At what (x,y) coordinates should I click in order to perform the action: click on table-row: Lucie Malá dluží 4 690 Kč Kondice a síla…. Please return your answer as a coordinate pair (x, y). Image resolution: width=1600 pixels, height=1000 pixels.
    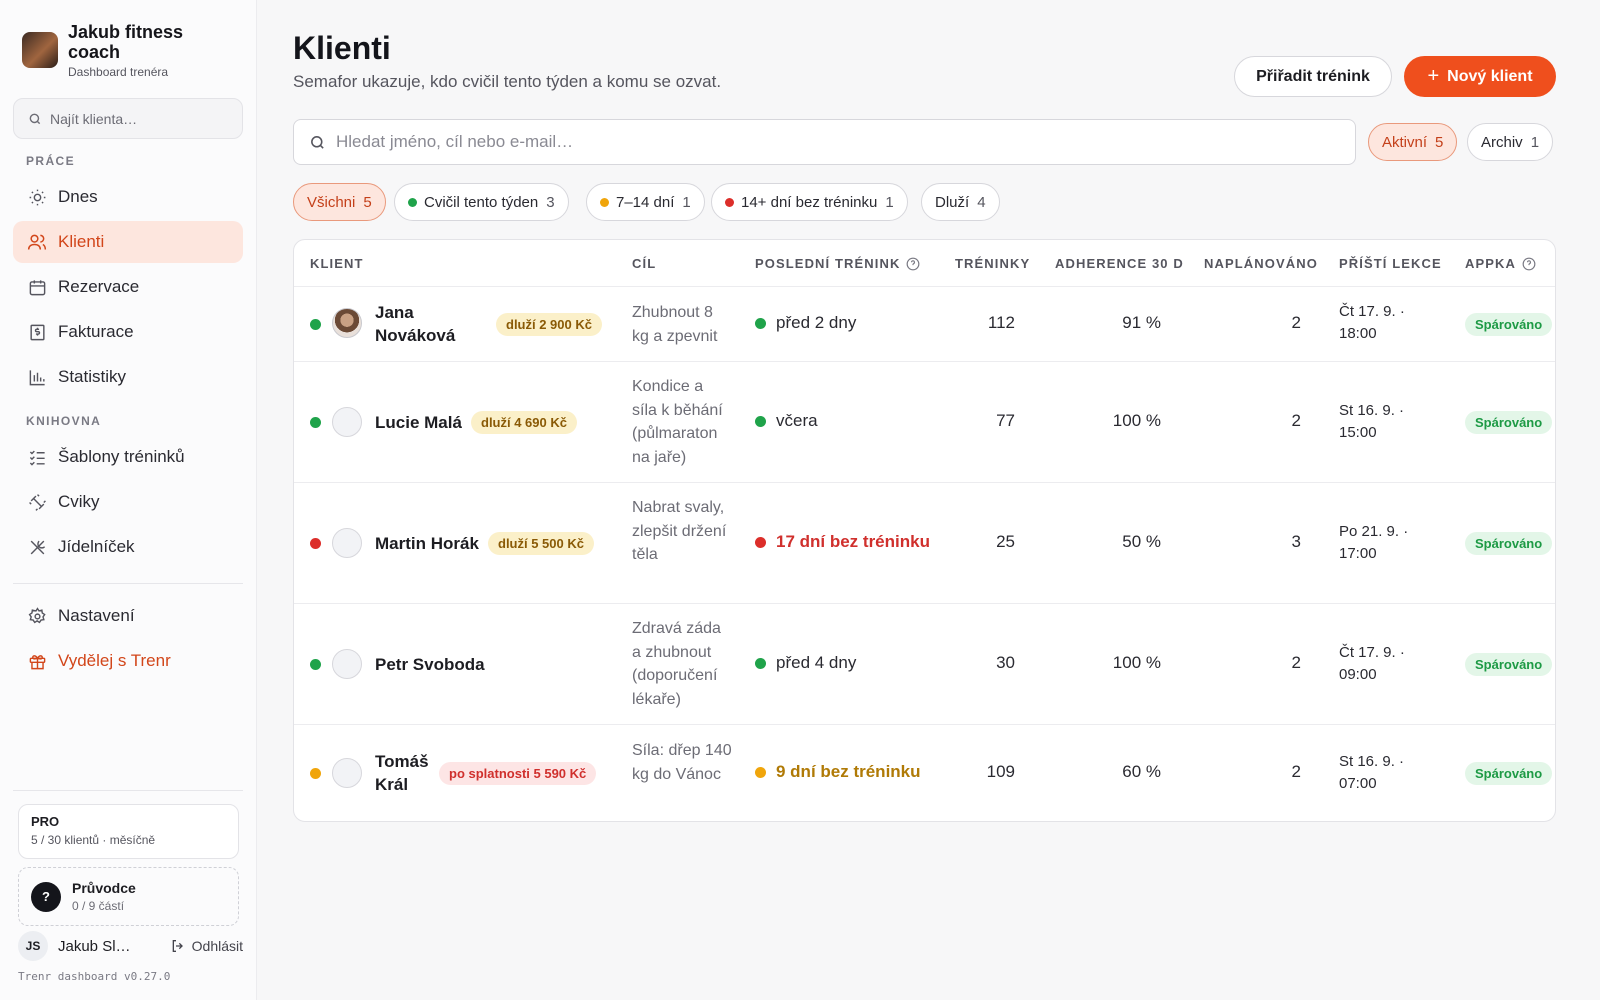
    Looking at the image, I should click on (924, 421).